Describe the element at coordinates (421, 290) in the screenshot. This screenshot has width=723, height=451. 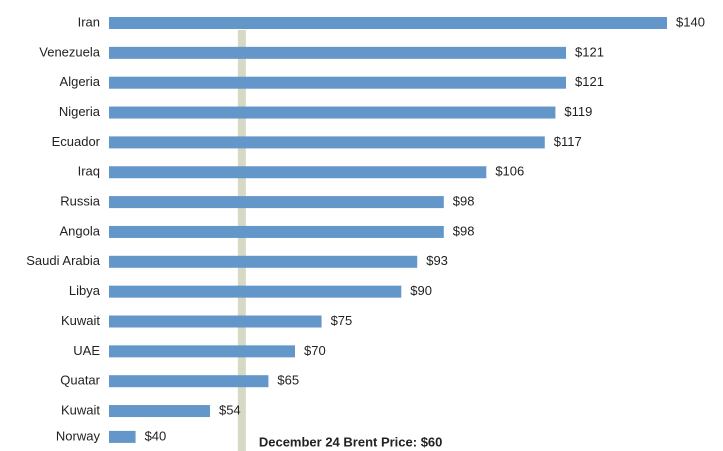
I see `data-label: $90` at that location.